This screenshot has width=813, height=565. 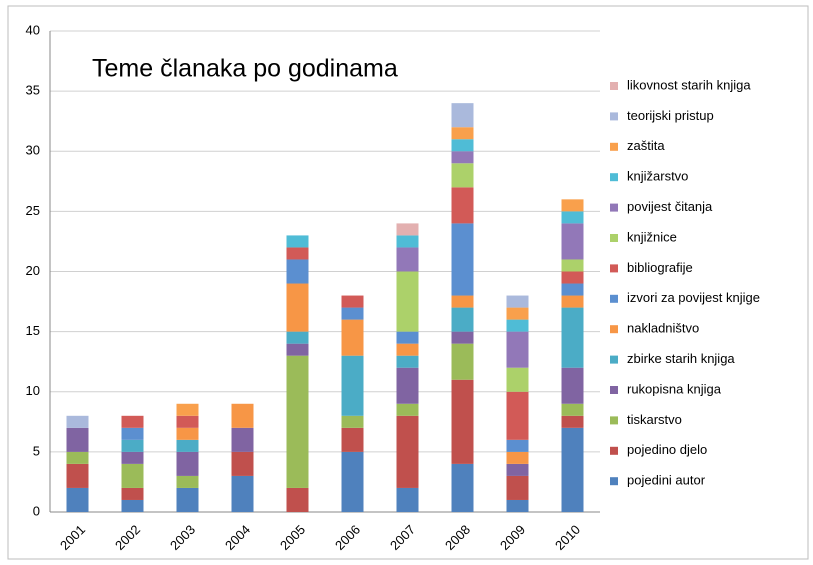 What do you see at coordinates (666, 480) in the screenshot?
I see `legend-label: pojedini autor` at bounding box center [666, 480].